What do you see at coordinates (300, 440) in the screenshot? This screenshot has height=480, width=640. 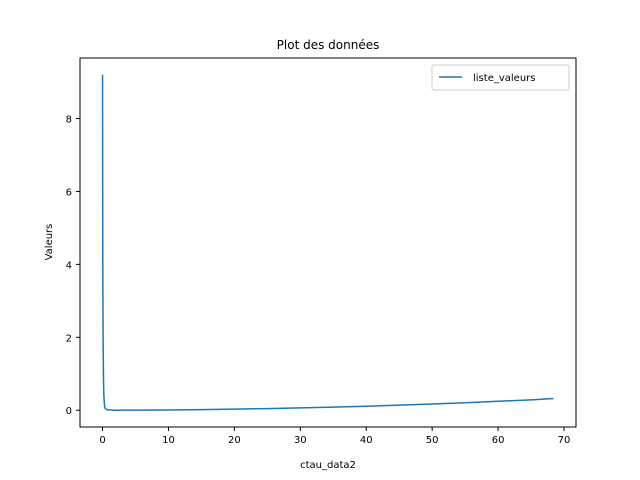 I see `x-tick-label: 30` at bounding box center [300, 440].